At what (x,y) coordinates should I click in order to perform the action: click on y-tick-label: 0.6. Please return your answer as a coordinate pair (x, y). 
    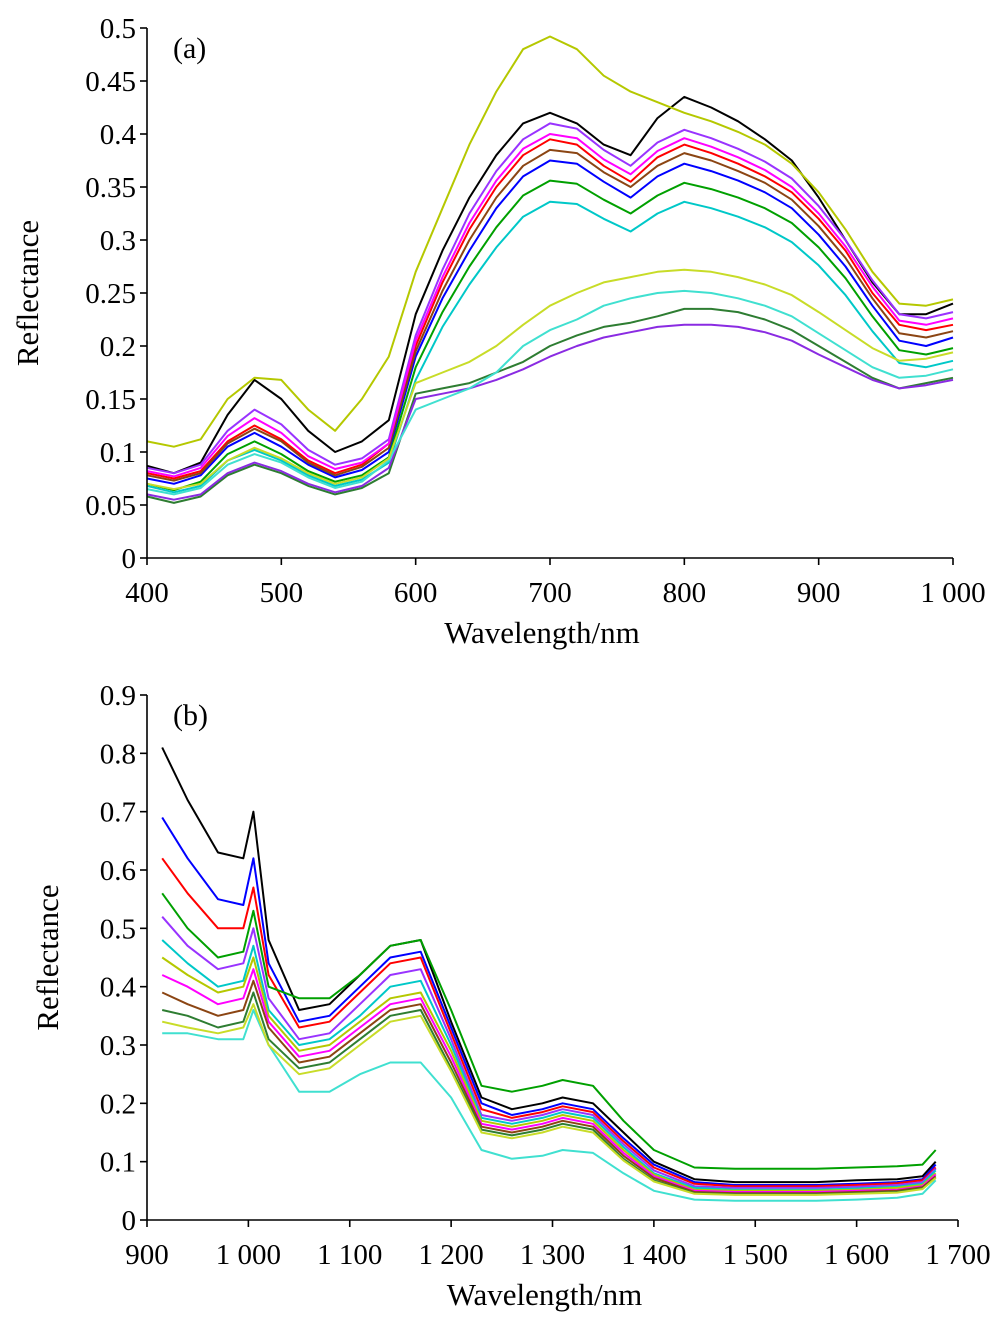
    Looking at the image, I should click on (118, 871).